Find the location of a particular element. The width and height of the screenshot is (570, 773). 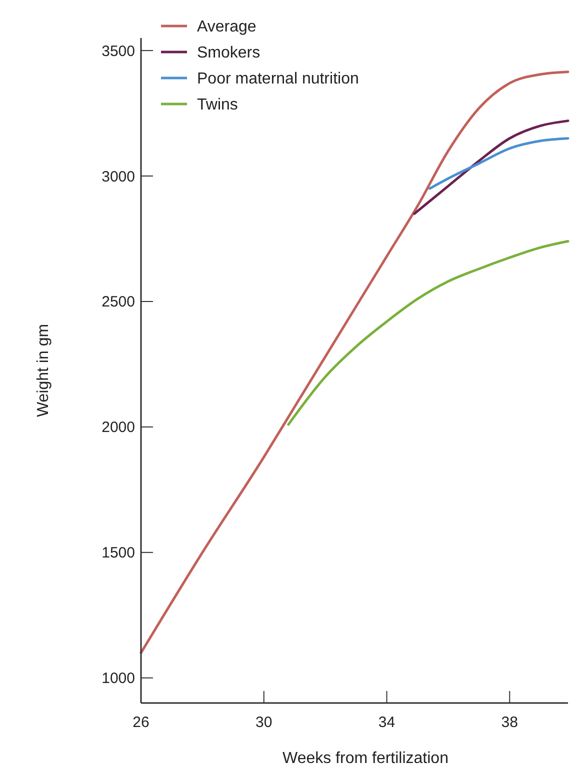

legend-label: Smokers is located at coordinates (228, 53).